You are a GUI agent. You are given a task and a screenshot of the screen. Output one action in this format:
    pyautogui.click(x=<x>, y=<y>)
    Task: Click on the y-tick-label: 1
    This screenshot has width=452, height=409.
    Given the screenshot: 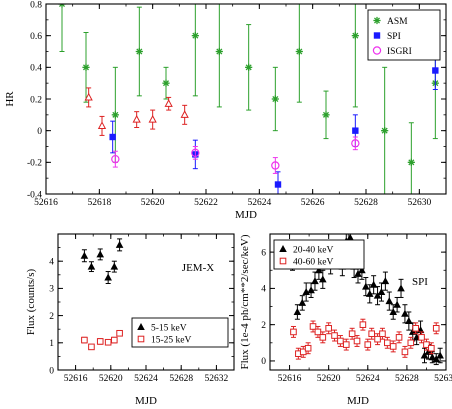 What is the action you would take?
    pyautogui.click(x=51, y=344)
    